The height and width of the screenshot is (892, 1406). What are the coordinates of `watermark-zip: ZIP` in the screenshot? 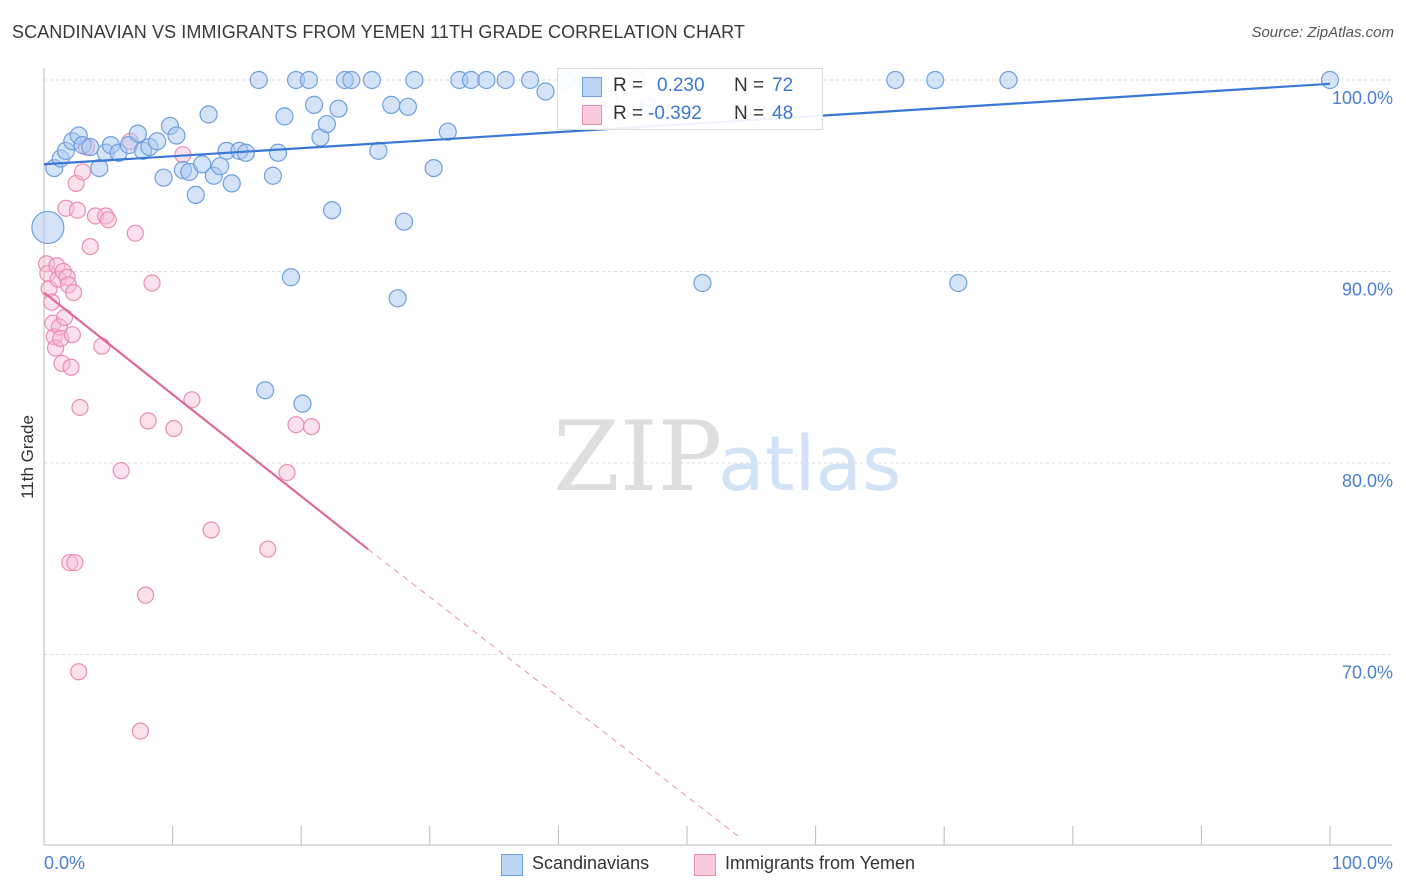 It's located at (637, 457).